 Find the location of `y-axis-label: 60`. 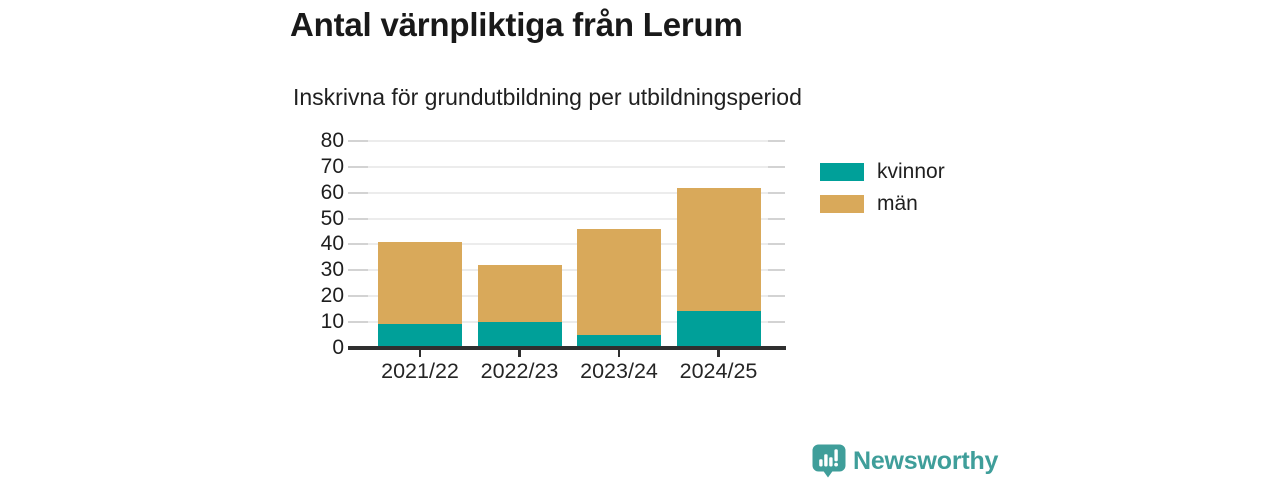

y-axis-label: 60 is located at coordinates (332, 192).